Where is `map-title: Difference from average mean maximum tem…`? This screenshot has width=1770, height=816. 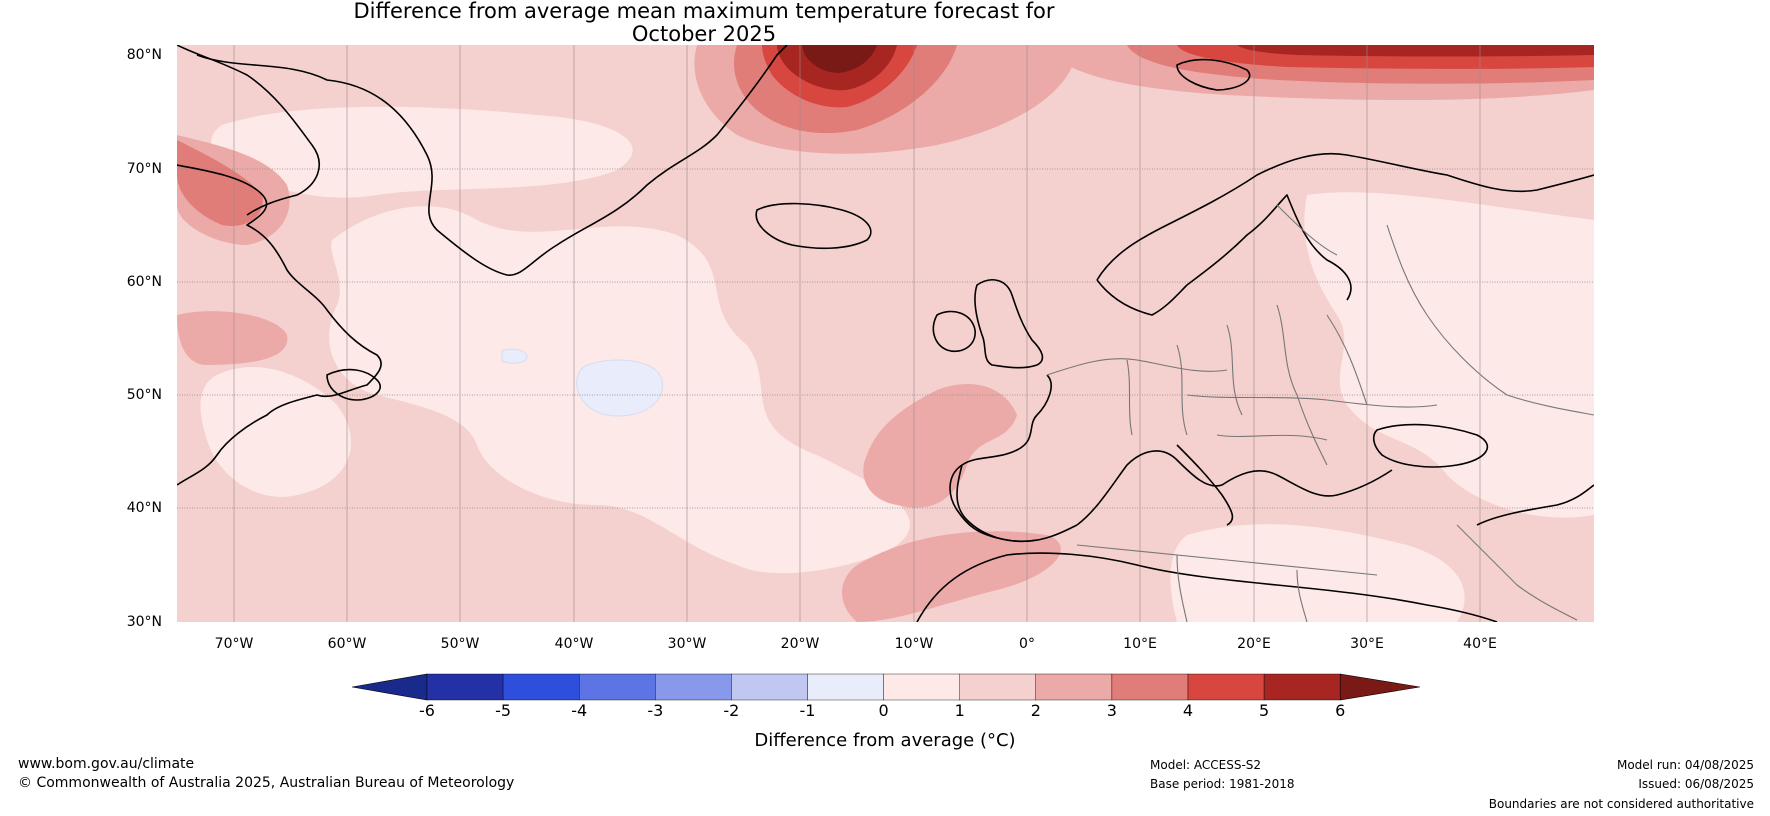
map-title: Difference from average mean maximum tem… is located at coordinates (704, 23).